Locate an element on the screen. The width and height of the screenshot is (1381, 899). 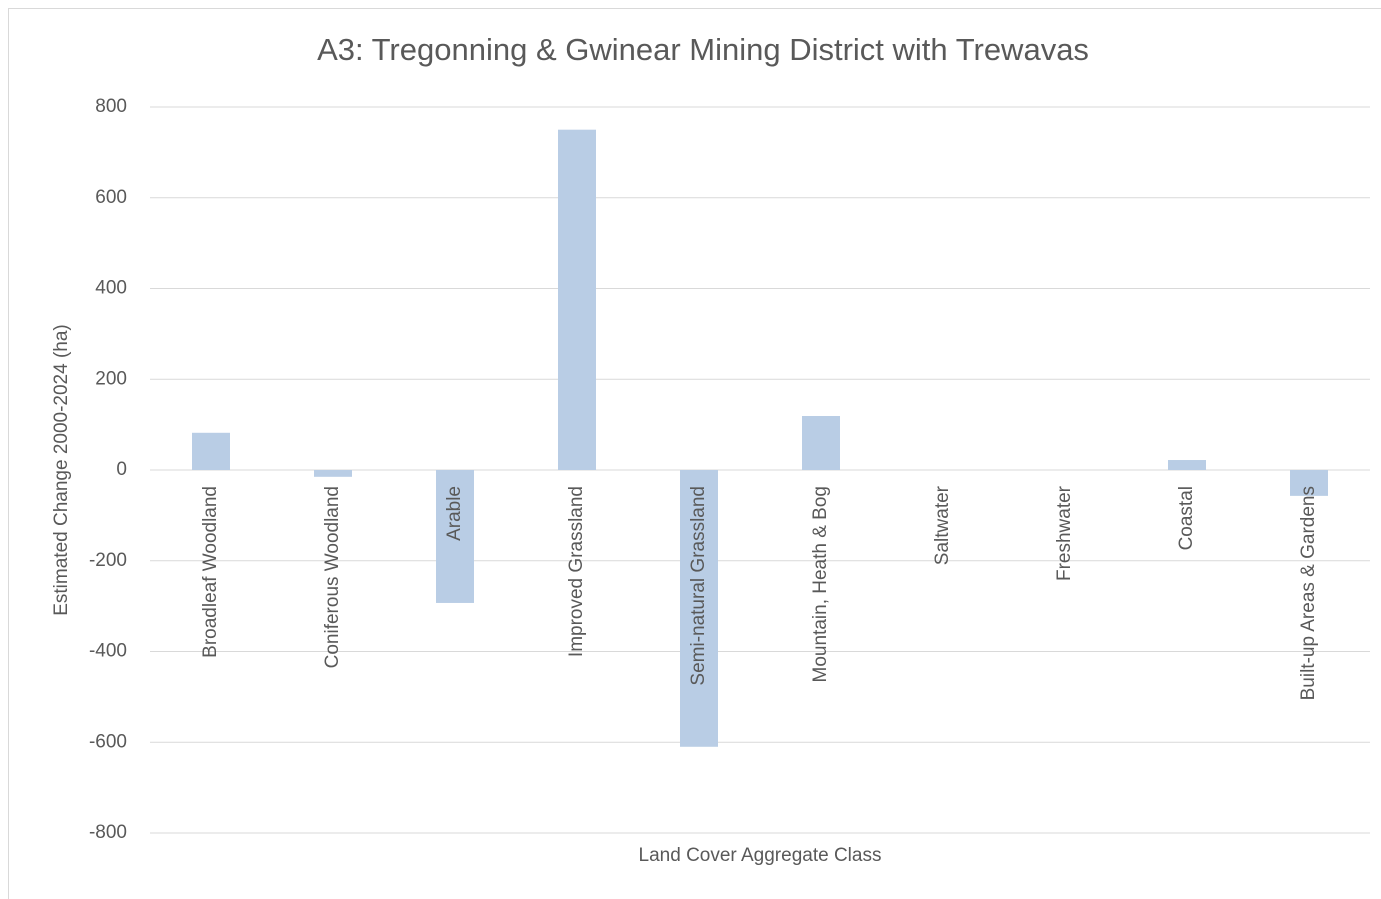
y-tick-label: -800 is located at coordinates (108, 832).